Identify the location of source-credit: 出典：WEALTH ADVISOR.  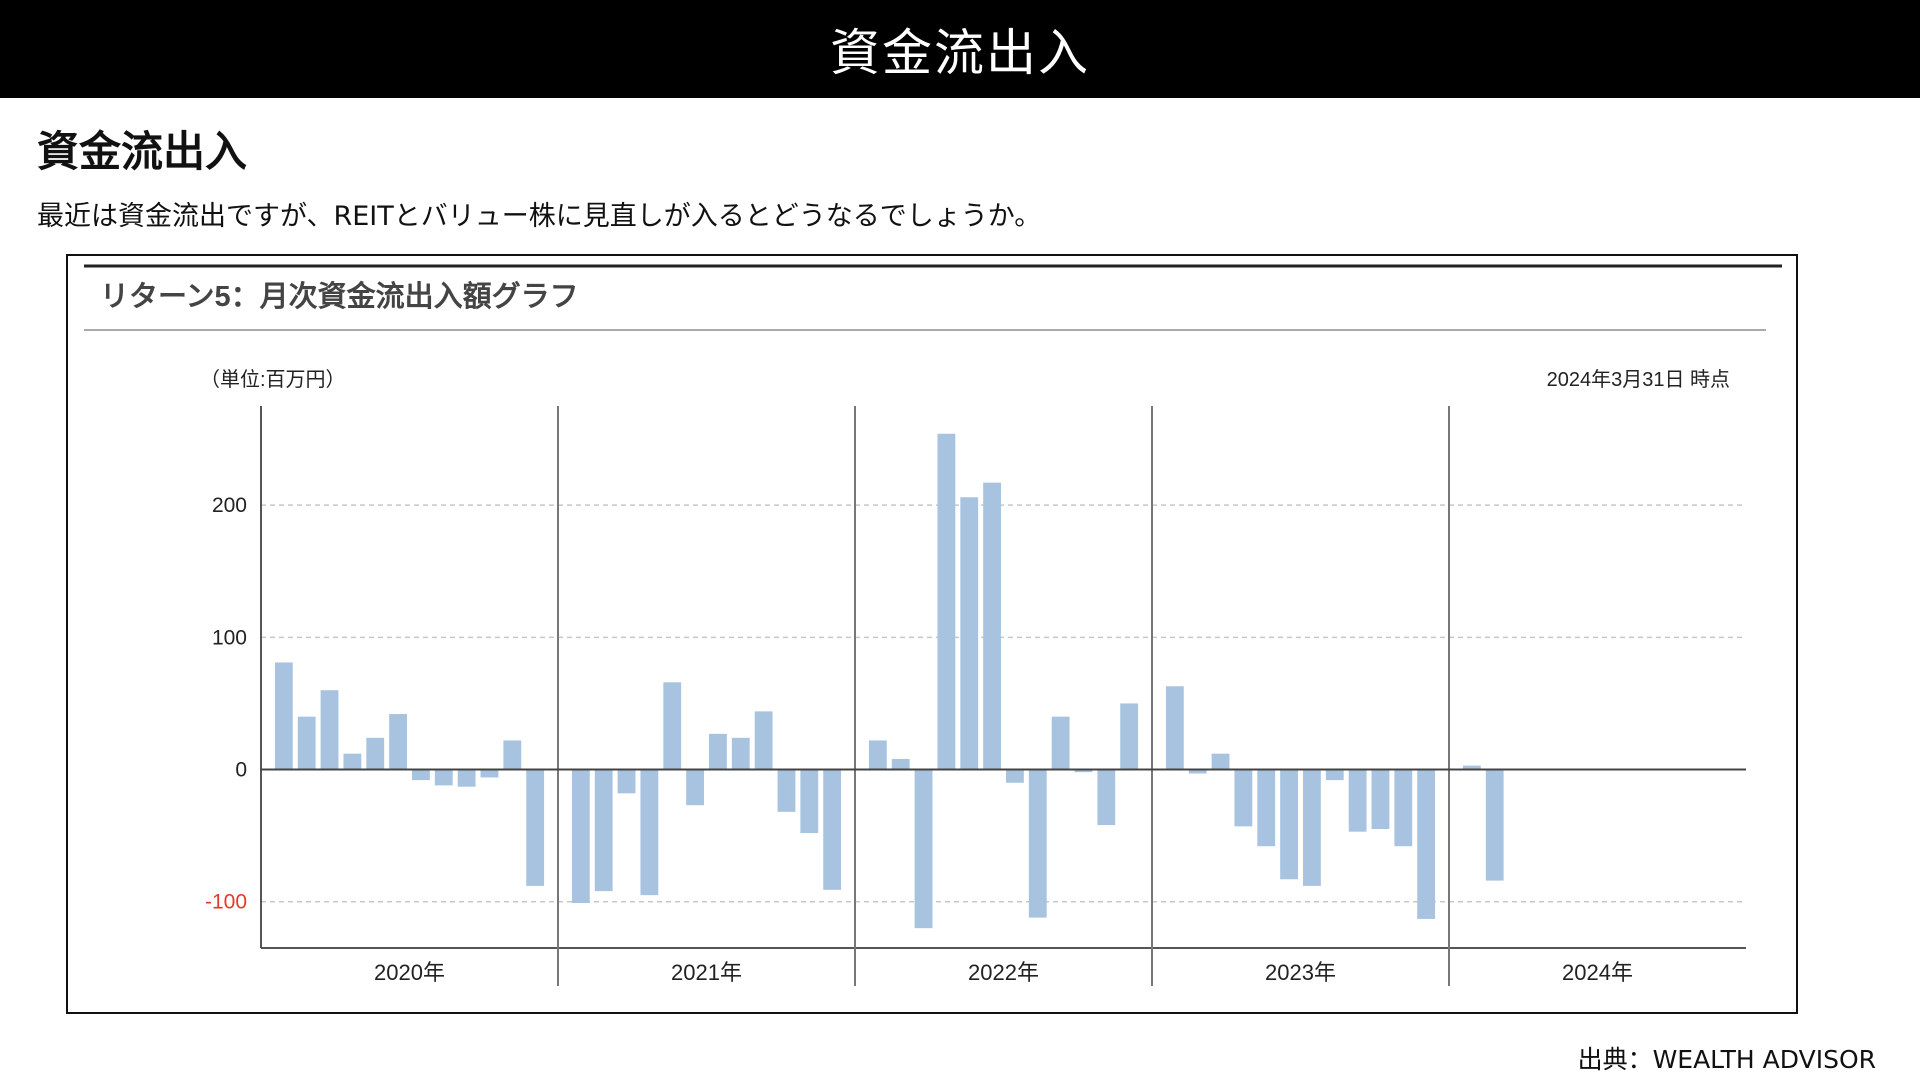
(1726, 1059).